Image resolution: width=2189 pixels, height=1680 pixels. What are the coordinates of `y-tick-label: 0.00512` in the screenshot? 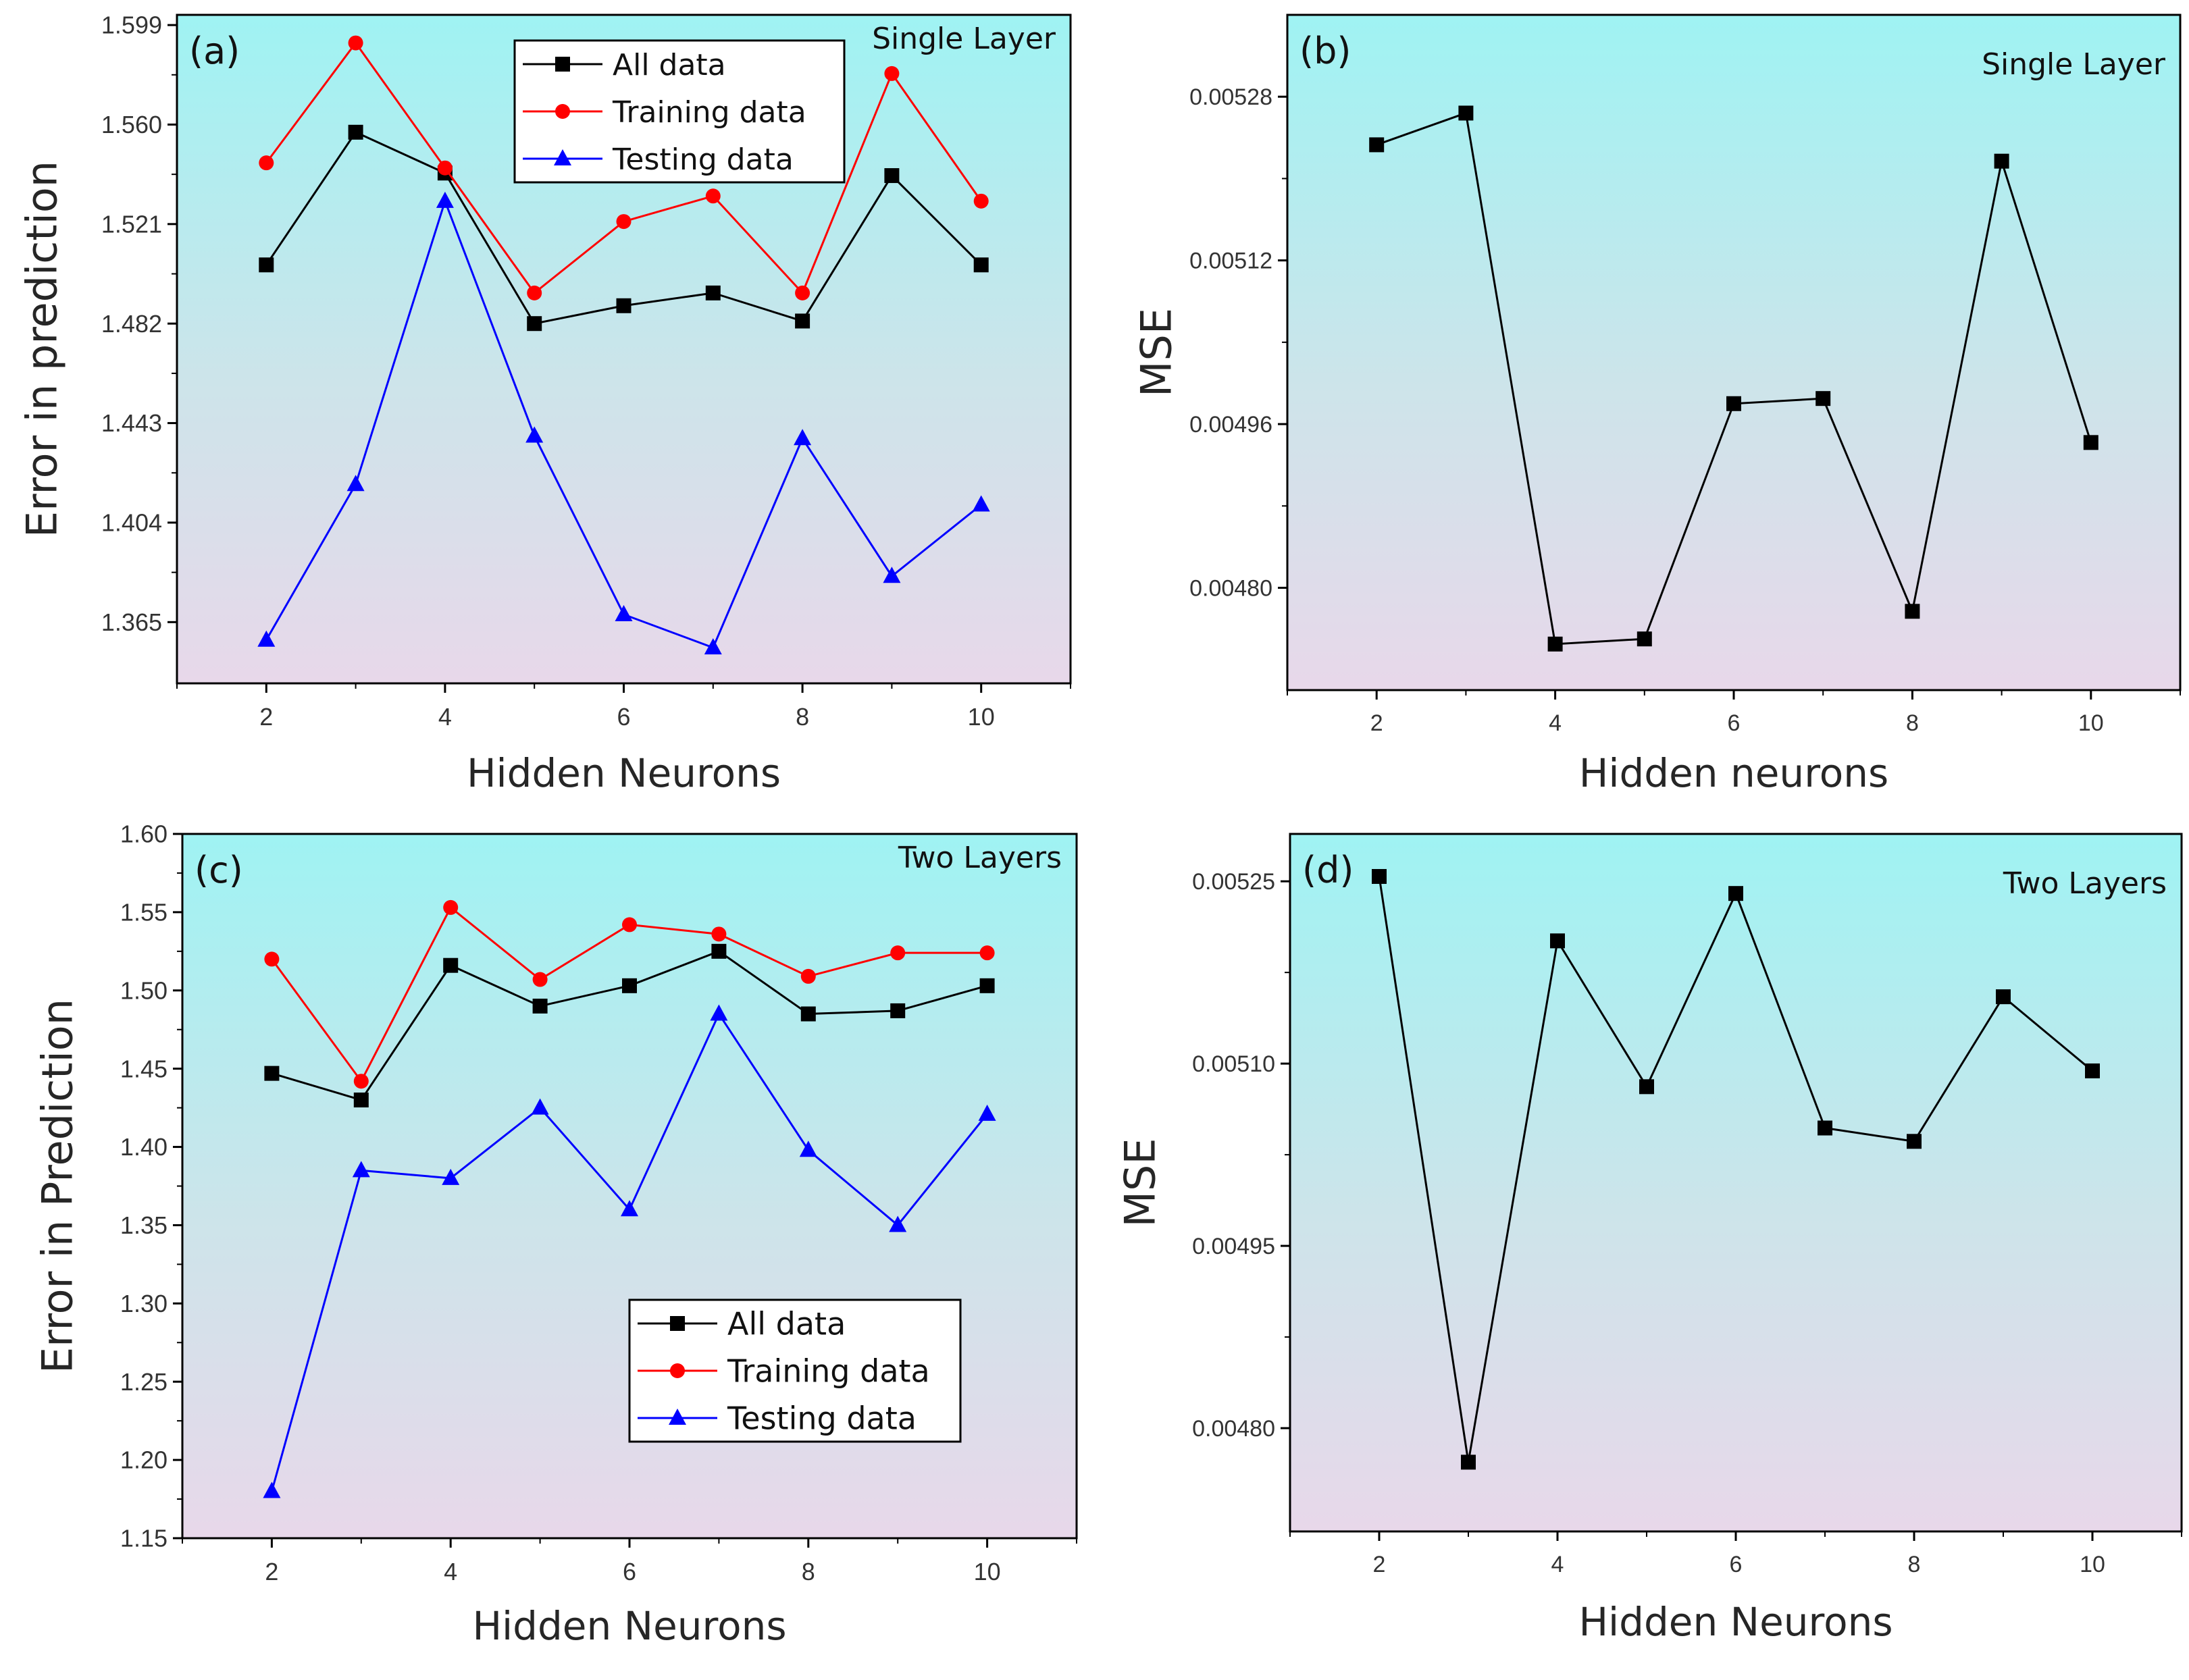 It's located at (1230, 261).